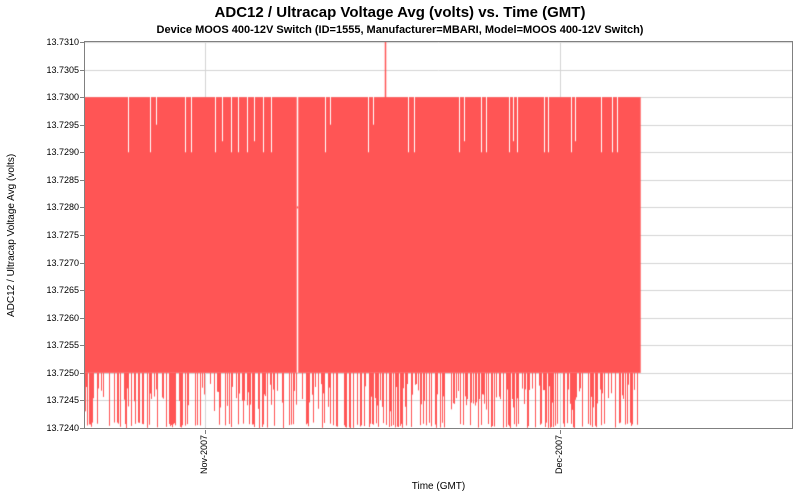  What do you see at coordinates (62, 428) in the screenshot?
I see `y-tick-label: 13.7240` at bounding box center [62, 428].